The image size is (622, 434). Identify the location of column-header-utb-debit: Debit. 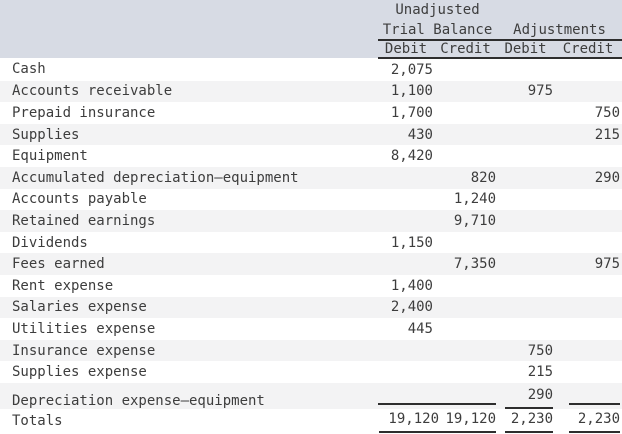
(406, 49).